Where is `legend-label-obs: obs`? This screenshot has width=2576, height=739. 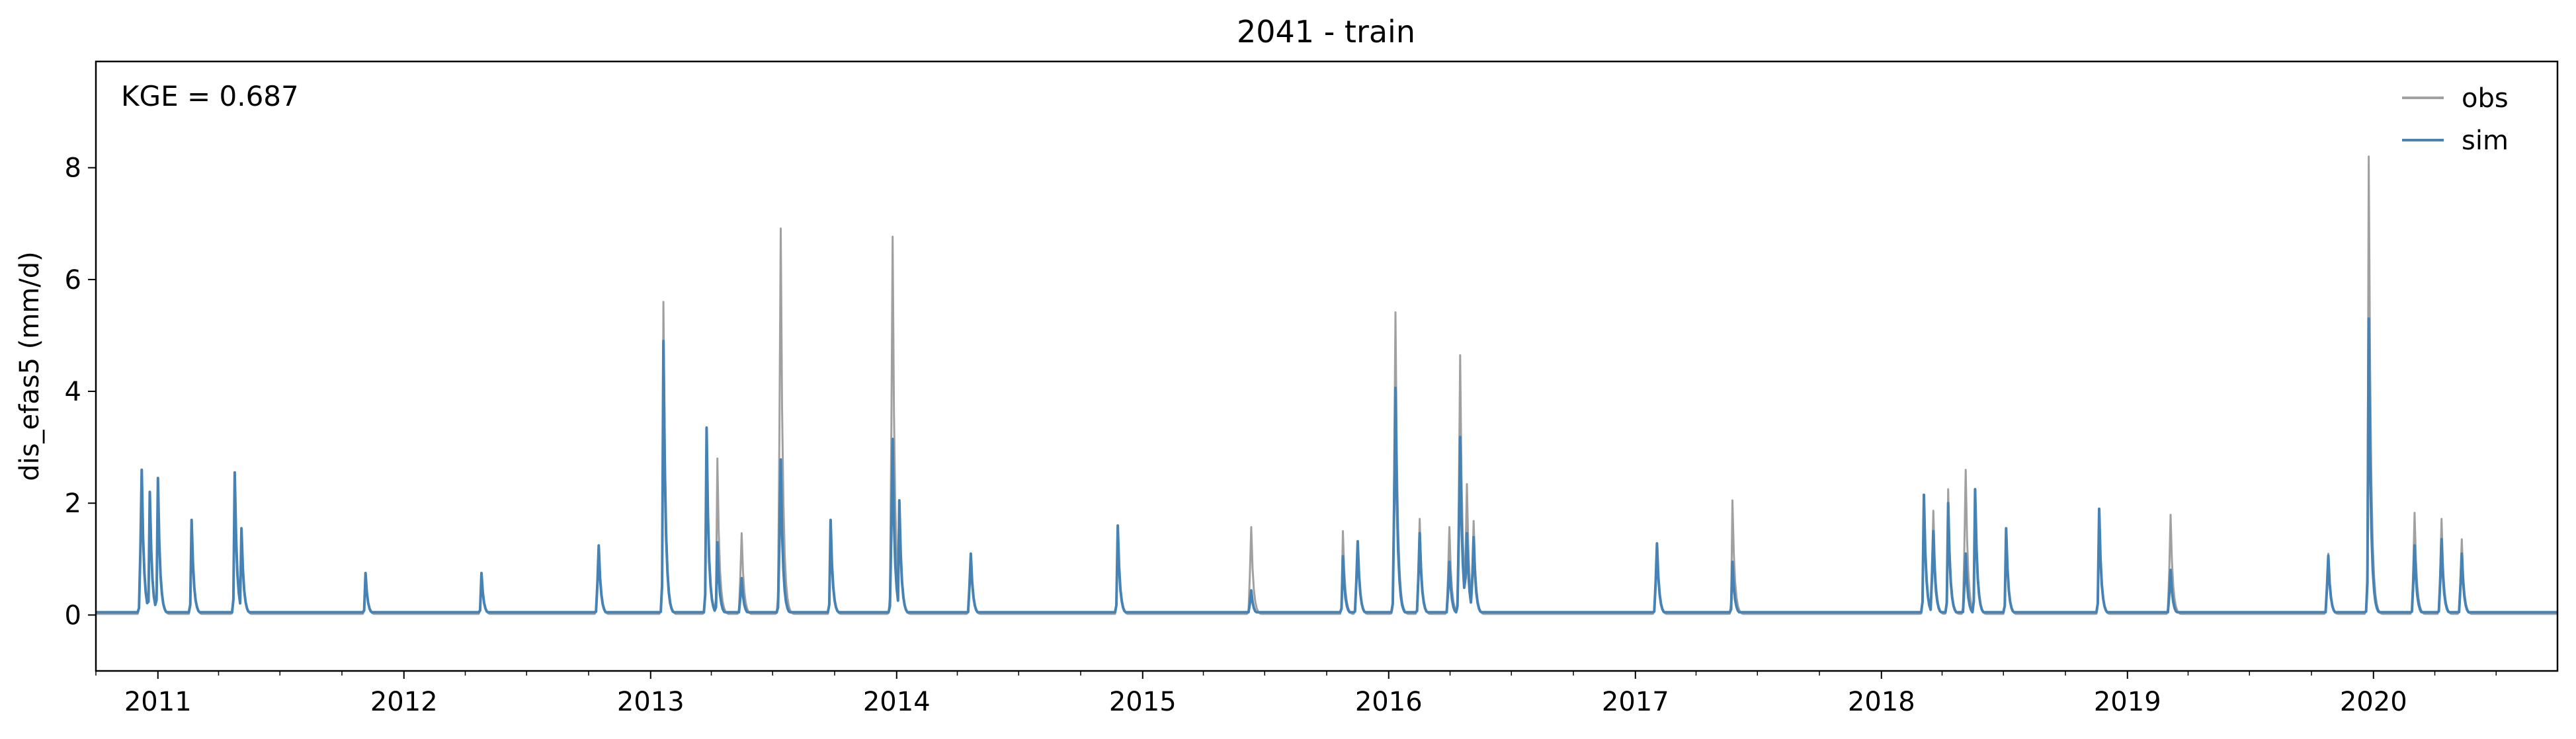
legend-label-obs: obs is located at coordinates (2485, 98).